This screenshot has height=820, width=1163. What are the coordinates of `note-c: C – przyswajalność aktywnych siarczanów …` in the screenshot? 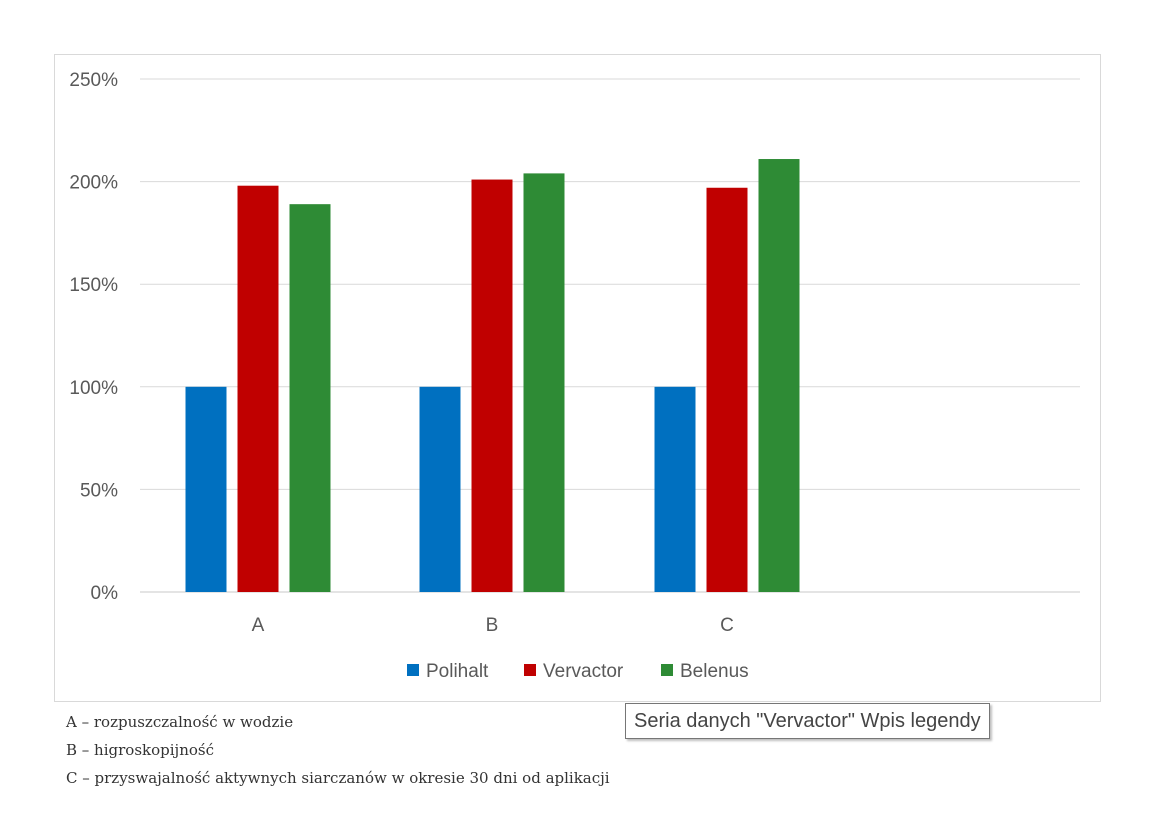 It's located at (338, 778).